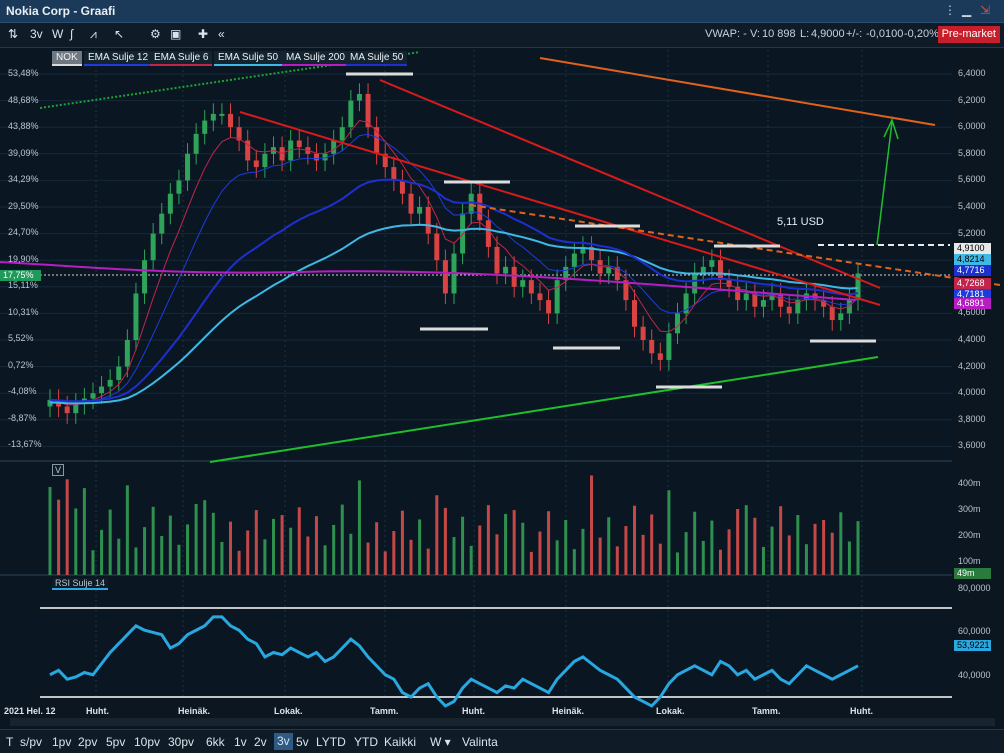 The width and height of the screenshot is (1004, 753). I want to click on right-axis-label: 4,2000, so click(972, 365).